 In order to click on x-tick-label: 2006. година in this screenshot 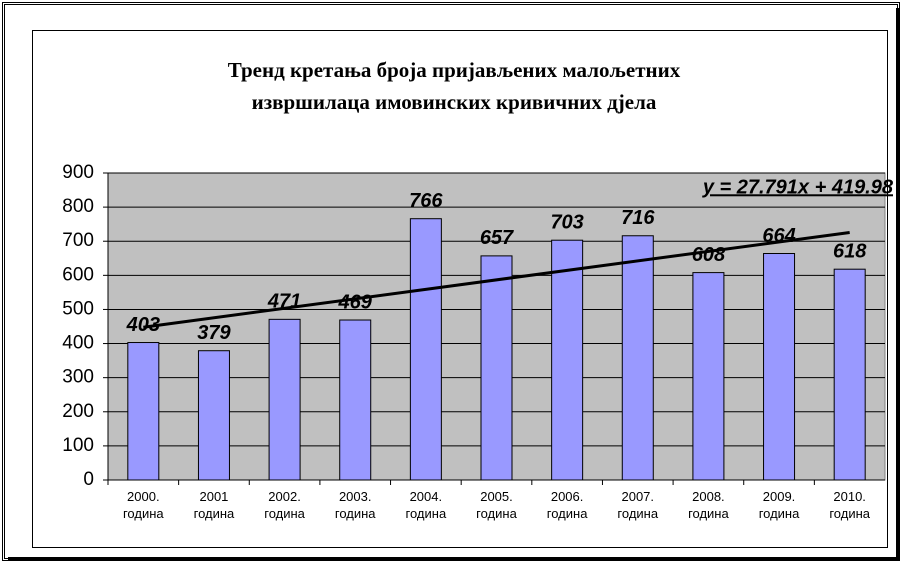, I will do `click(567, 505)`.